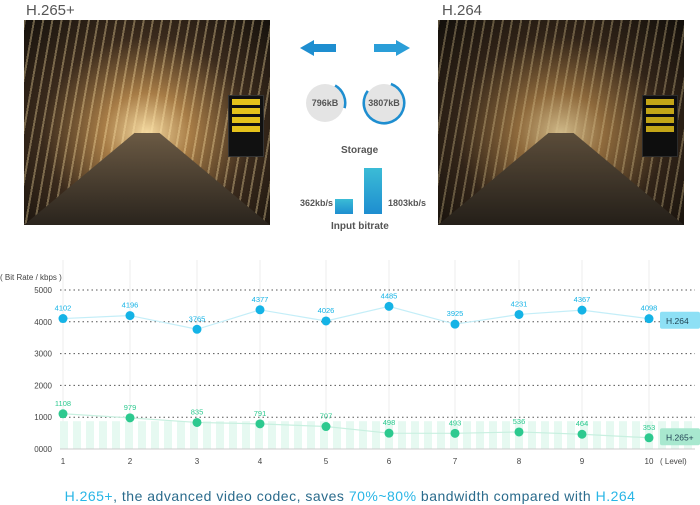 This screenshot has height=505, width=700. I want to click on data-label: 4485, so click(389, 295).